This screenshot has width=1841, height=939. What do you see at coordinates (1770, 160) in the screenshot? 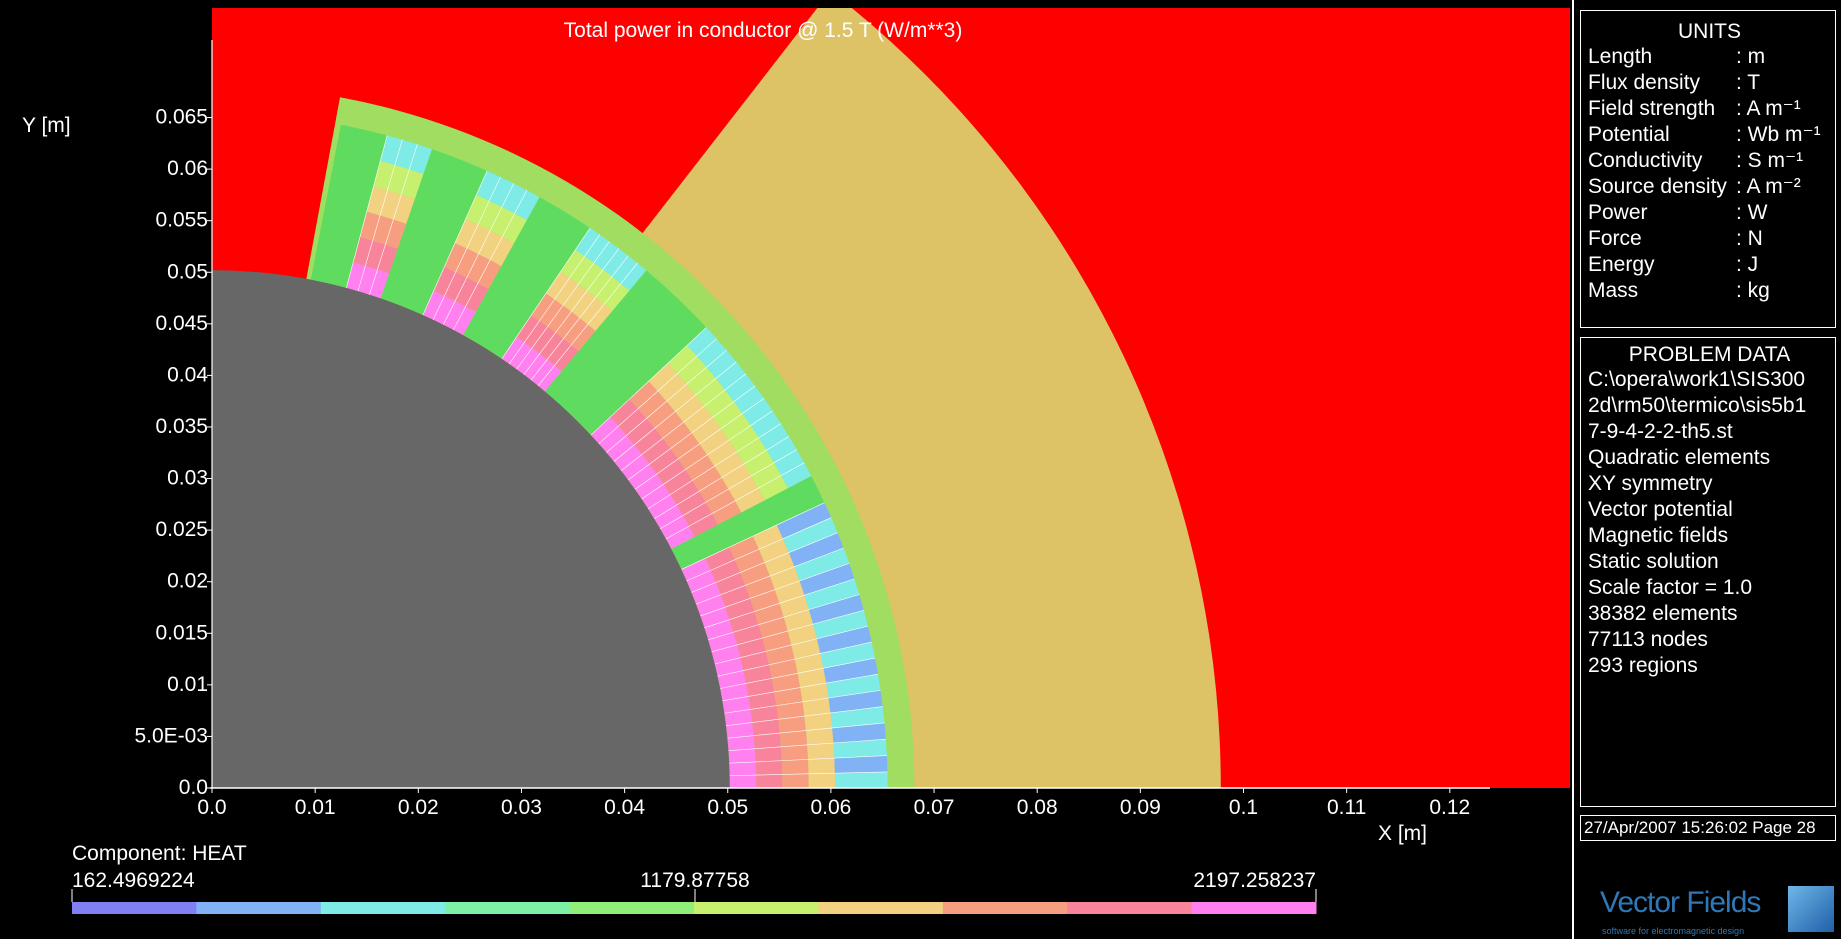
I see `units-value: : S m⁻¹` at bounding box center [1770, 160].